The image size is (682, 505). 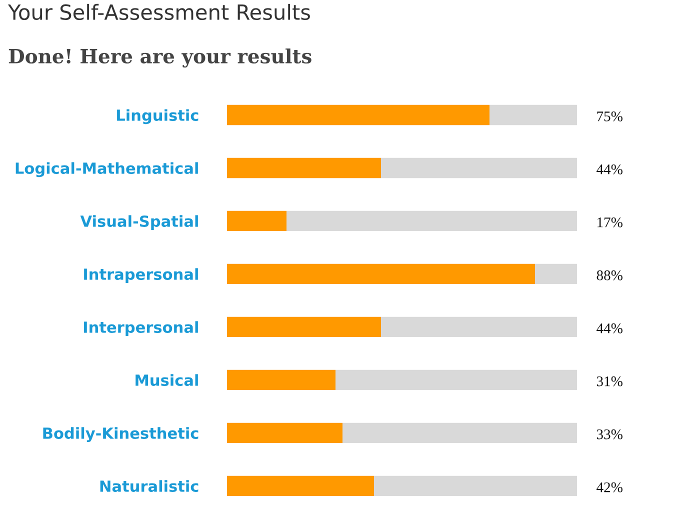 I want to click on y-tick-label: Intrapersonal, so click(x=141, y=275).